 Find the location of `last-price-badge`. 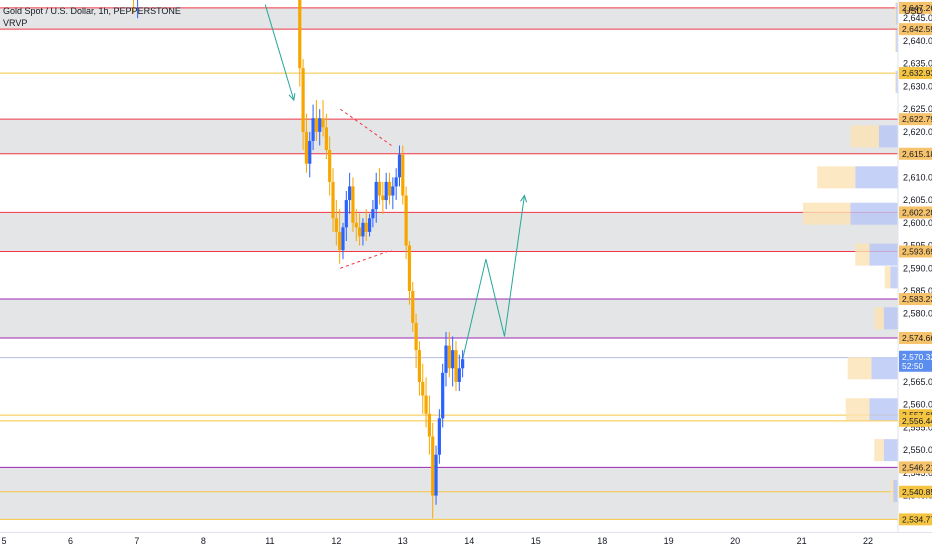

last-price-badge is located at coordinates (915, 361).